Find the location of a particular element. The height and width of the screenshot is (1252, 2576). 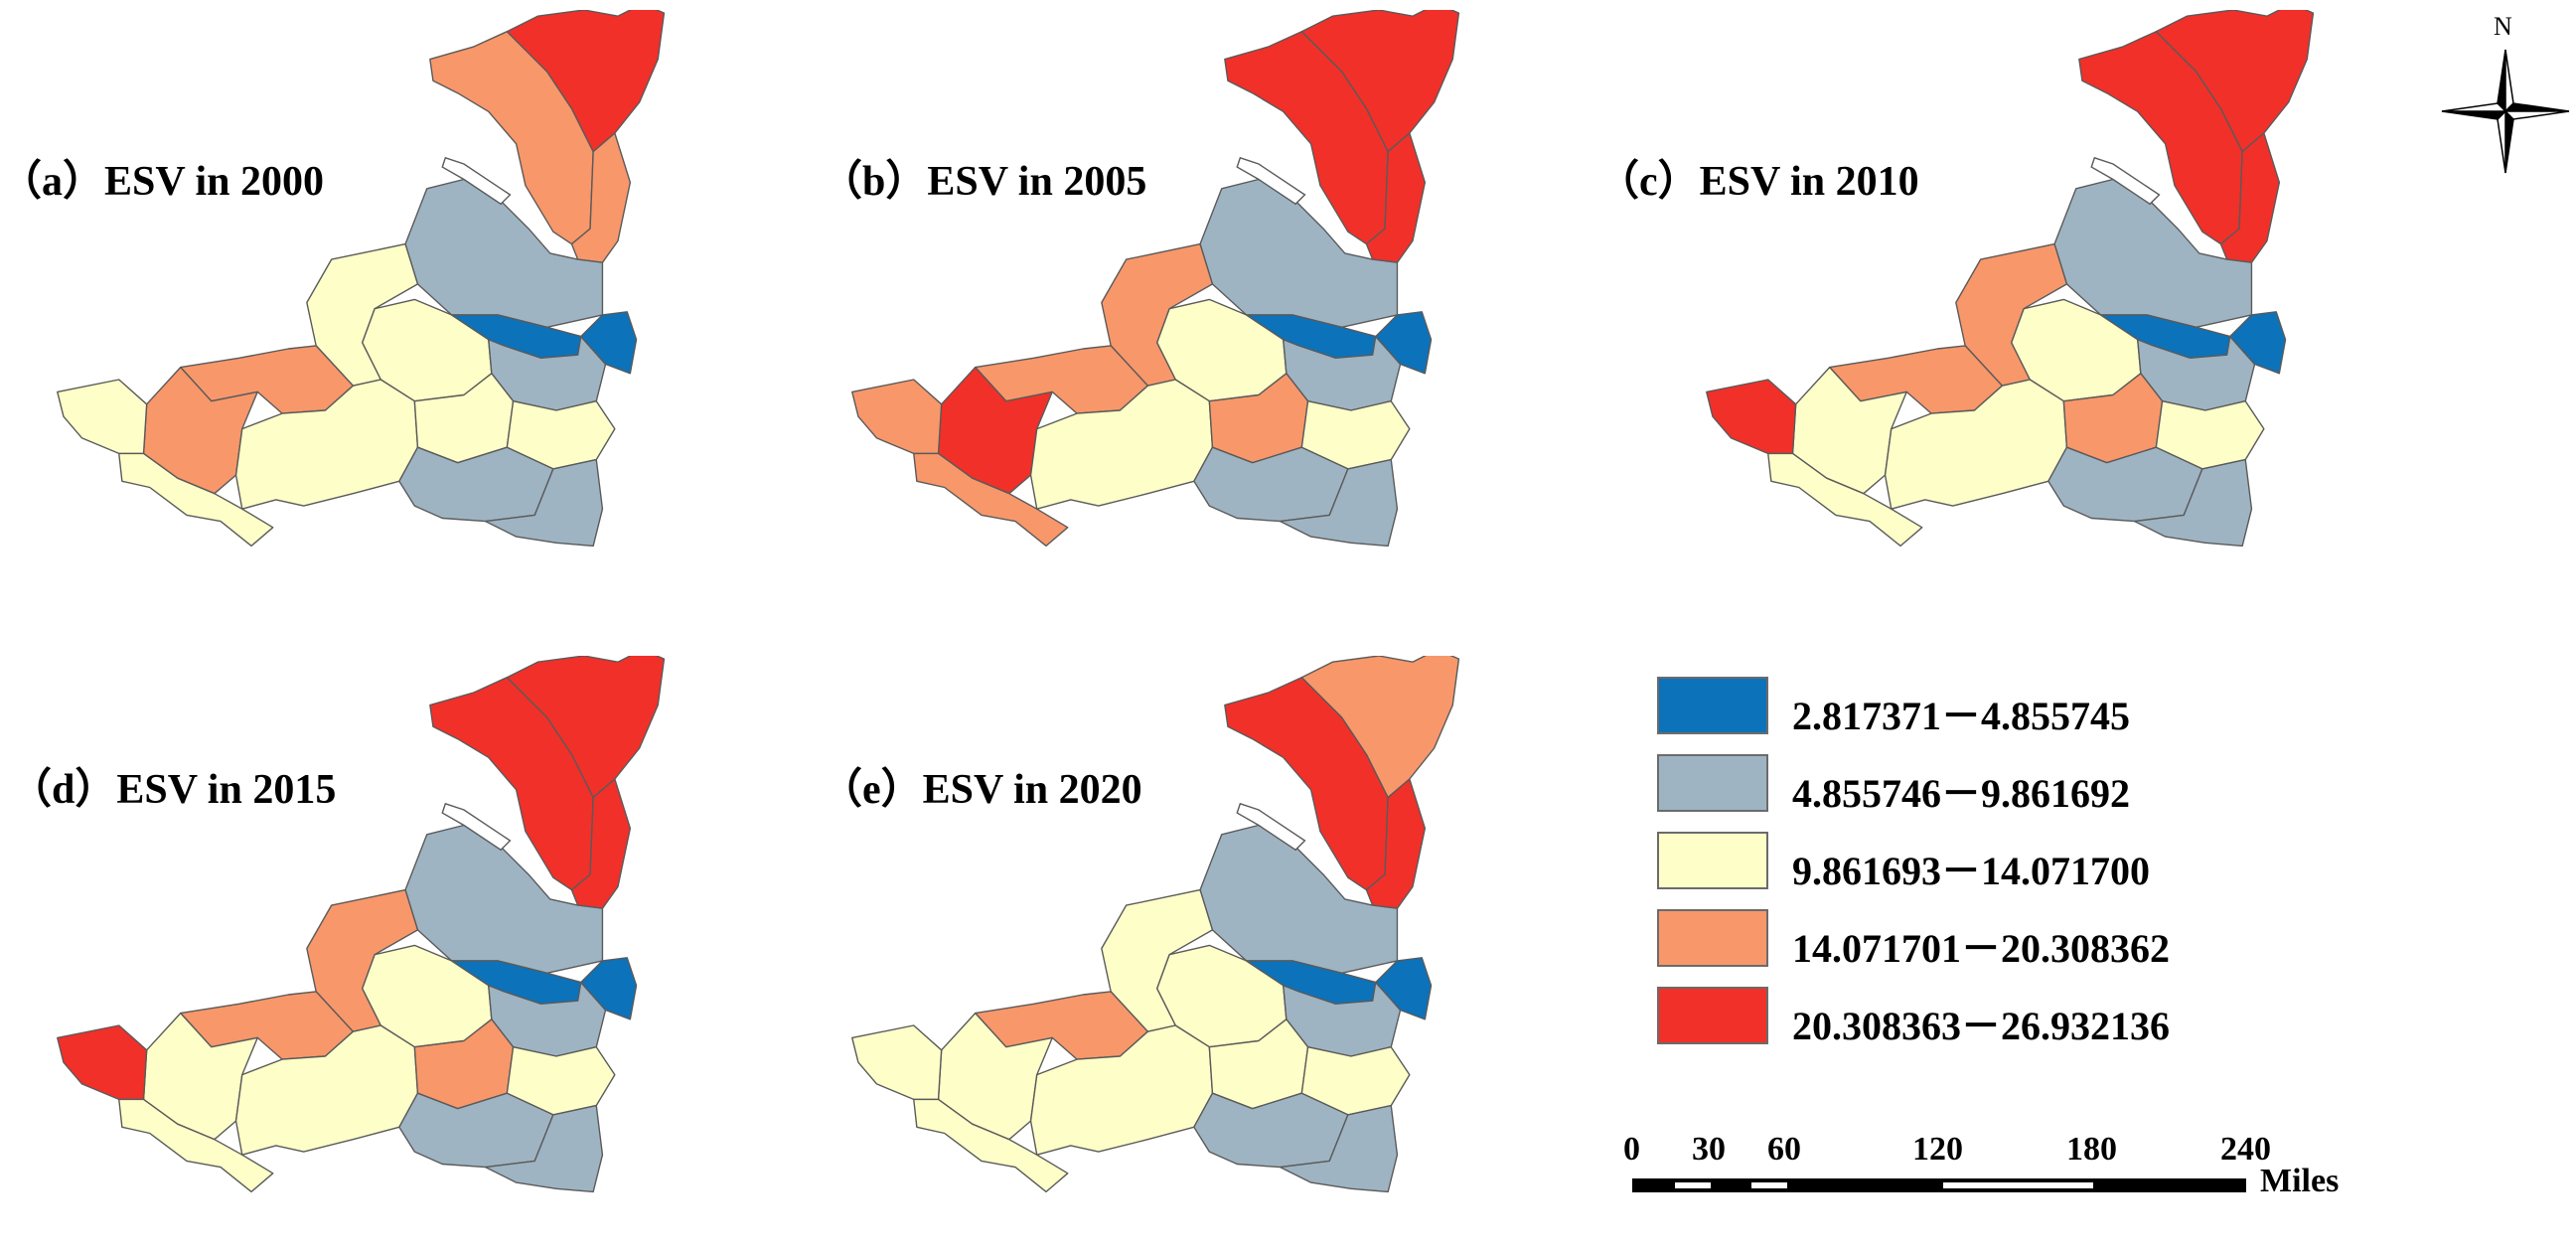

legend-label-5: 20.308363－26.932136 is located at coordinates (1981, 1026).